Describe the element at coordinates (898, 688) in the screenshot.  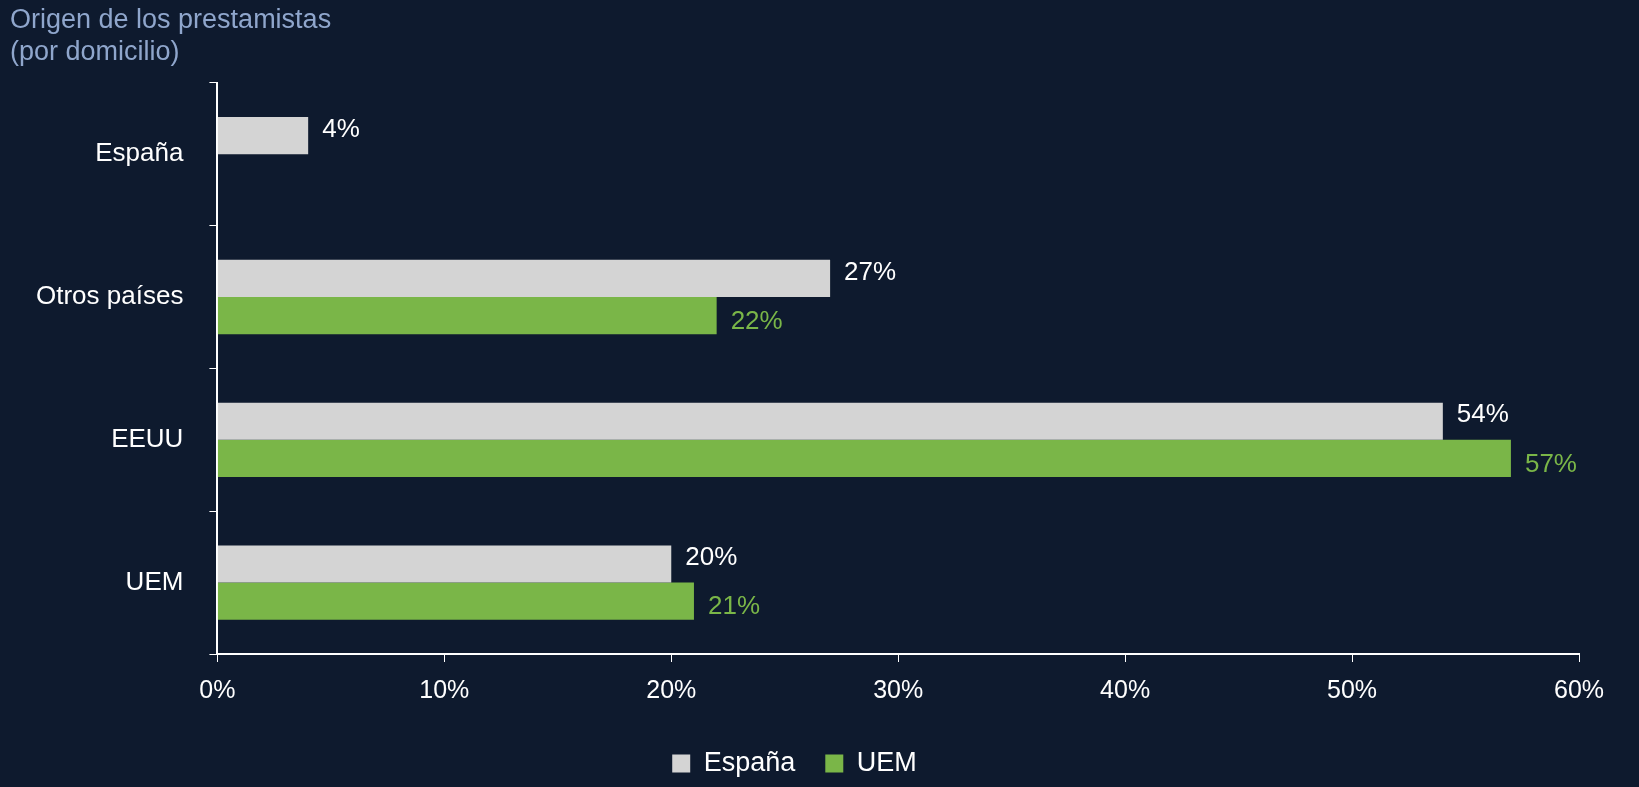
I see `x-tick-label: 30%` at that location.